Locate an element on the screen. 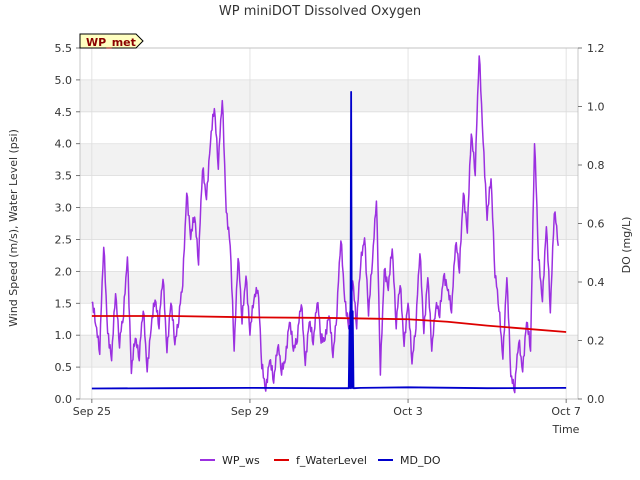 The image size is (640, 480). left-tick-label: 5.5 is located at coordinates (64, 48).